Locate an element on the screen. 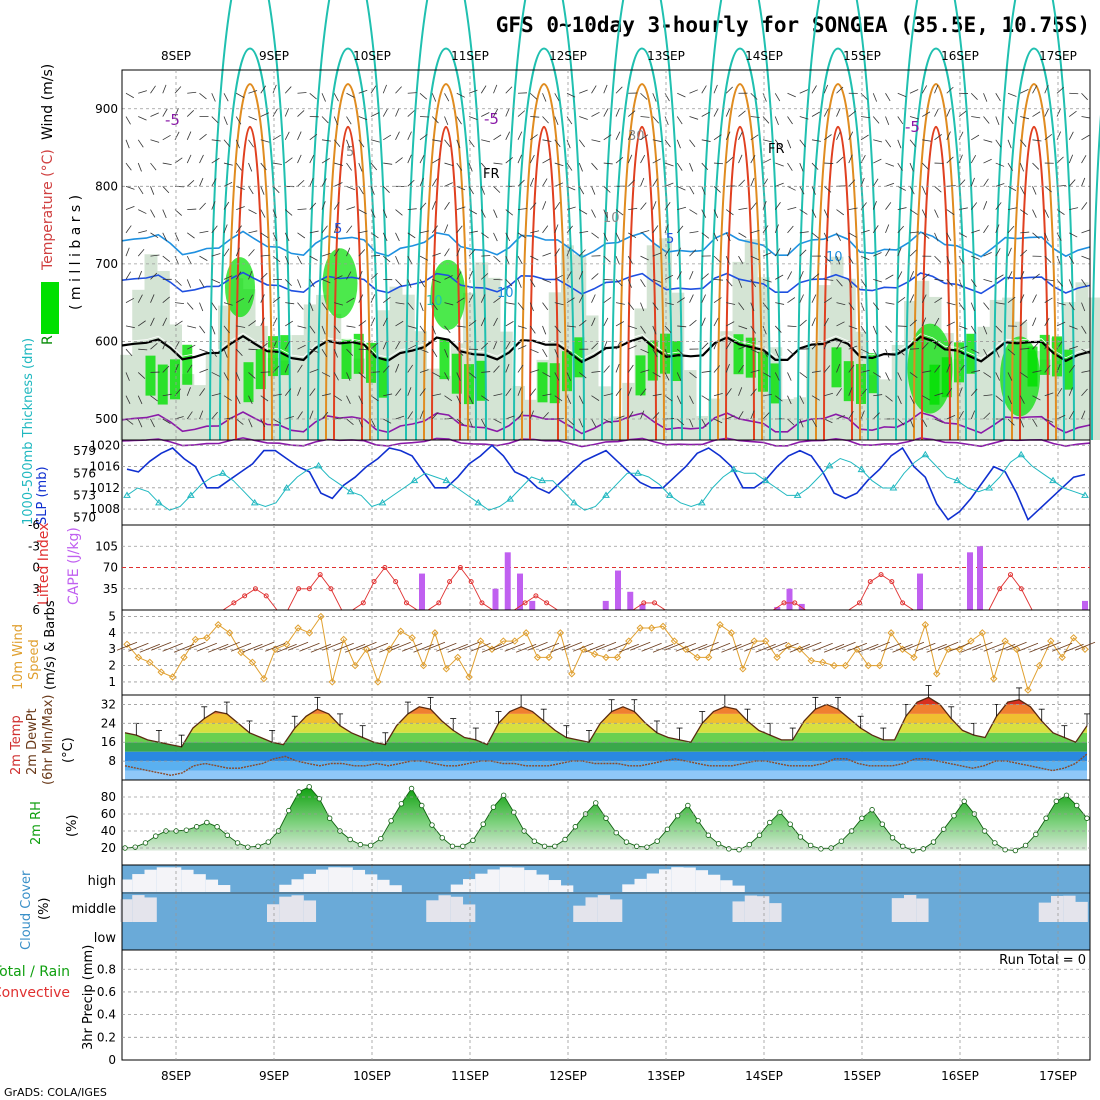 The height and width of the screenshot is (1100, 1100). slp-frame is located at coordinates (606, 482).